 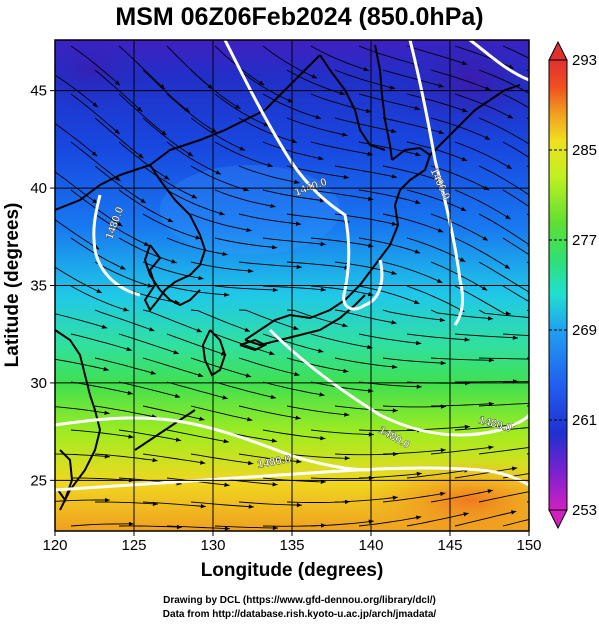 I want to click on contour-1480-west, so click(x=116, y=245).